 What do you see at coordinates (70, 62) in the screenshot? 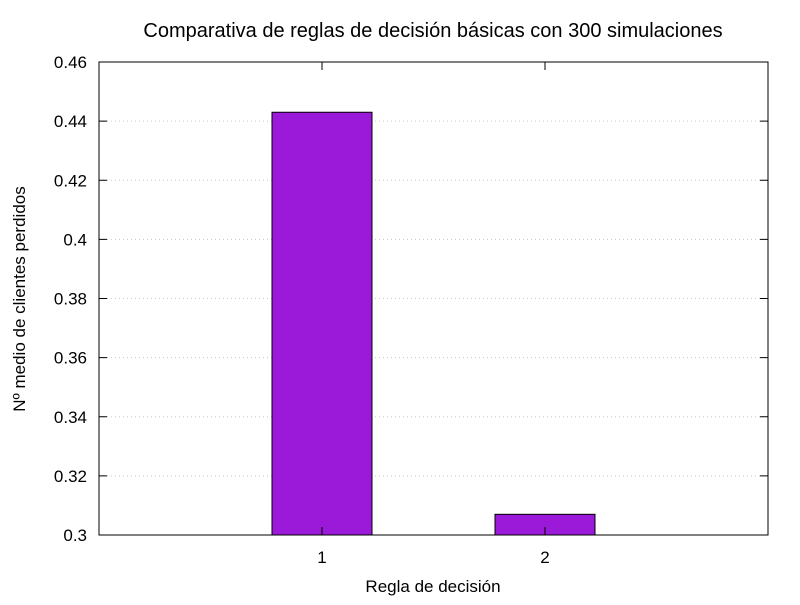
I see `y-tick-label: 0.46` at bounding box center [70, 62].